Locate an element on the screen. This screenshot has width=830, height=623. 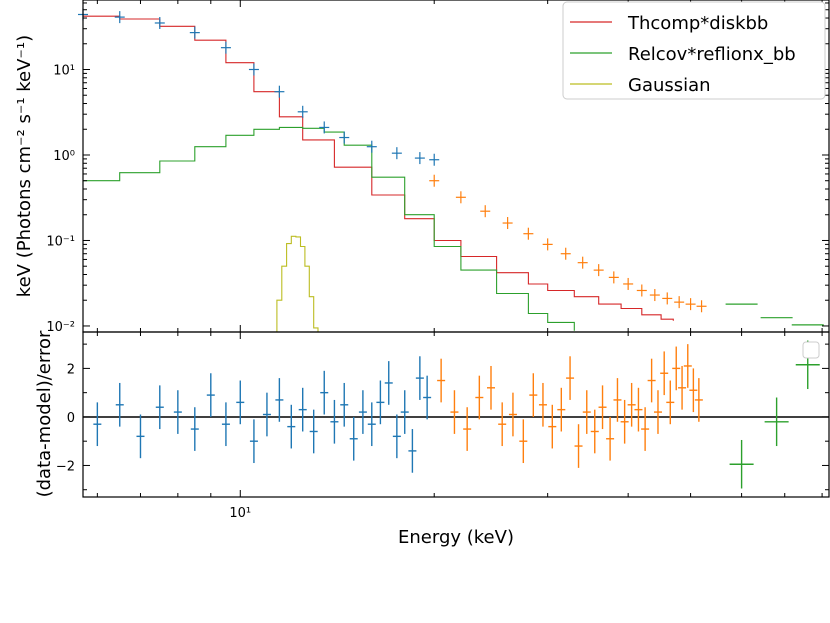
legend-box is located at coordinates (694, 50).